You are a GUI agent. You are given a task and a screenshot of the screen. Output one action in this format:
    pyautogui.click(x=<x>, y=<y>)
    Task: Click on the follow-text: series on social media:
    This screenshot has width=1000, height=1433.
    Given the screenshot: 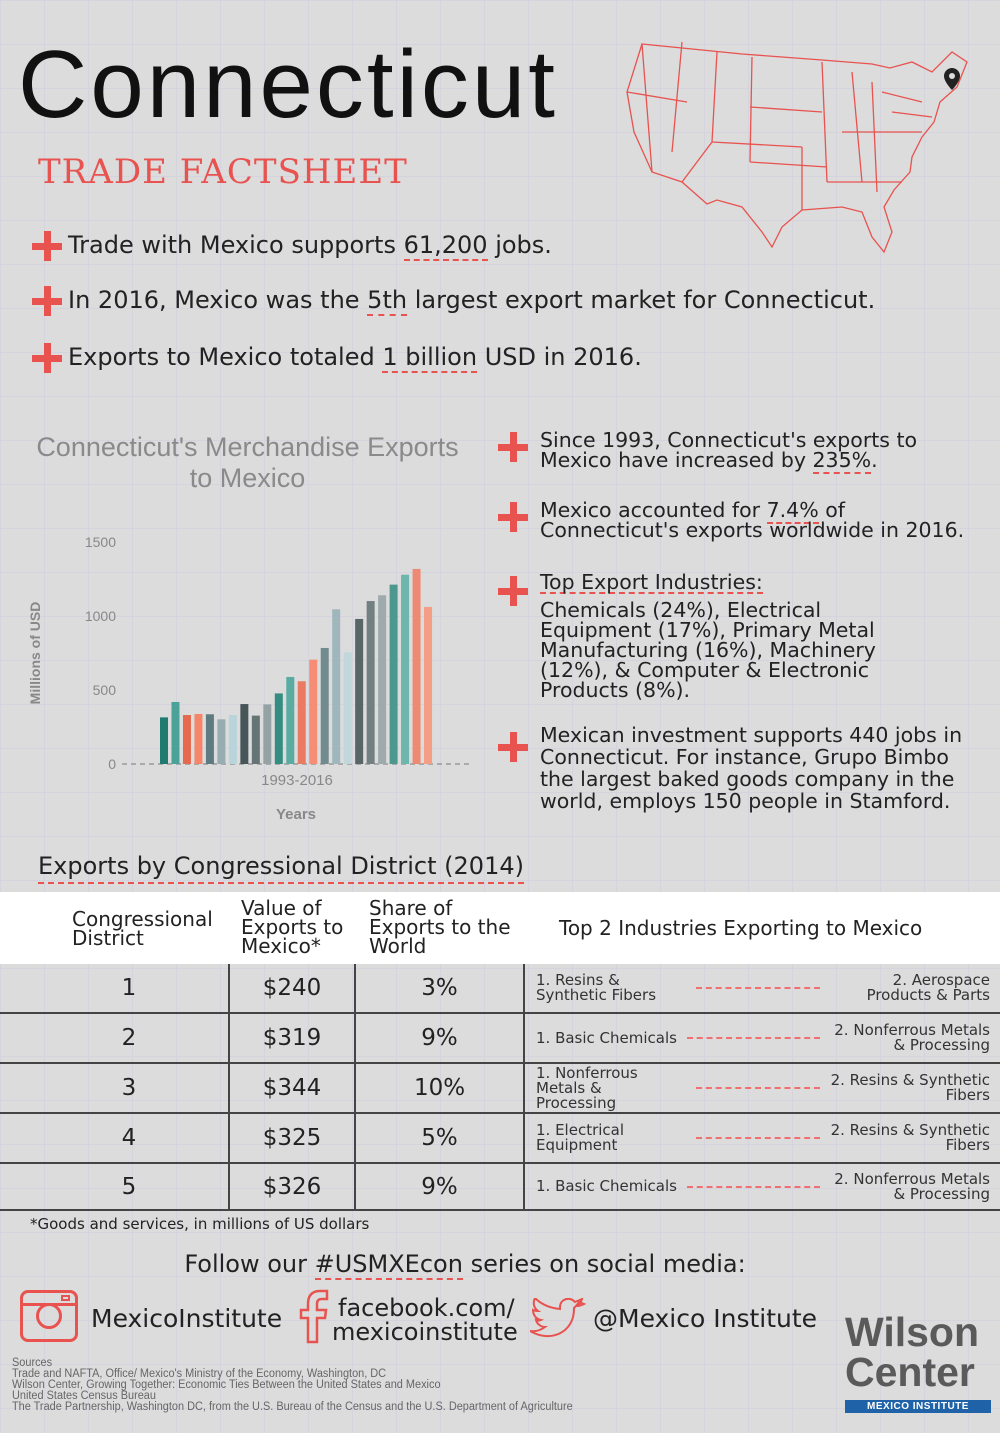 What is the action you would take?
    pyautogui.click(x=604, y=1264)
    